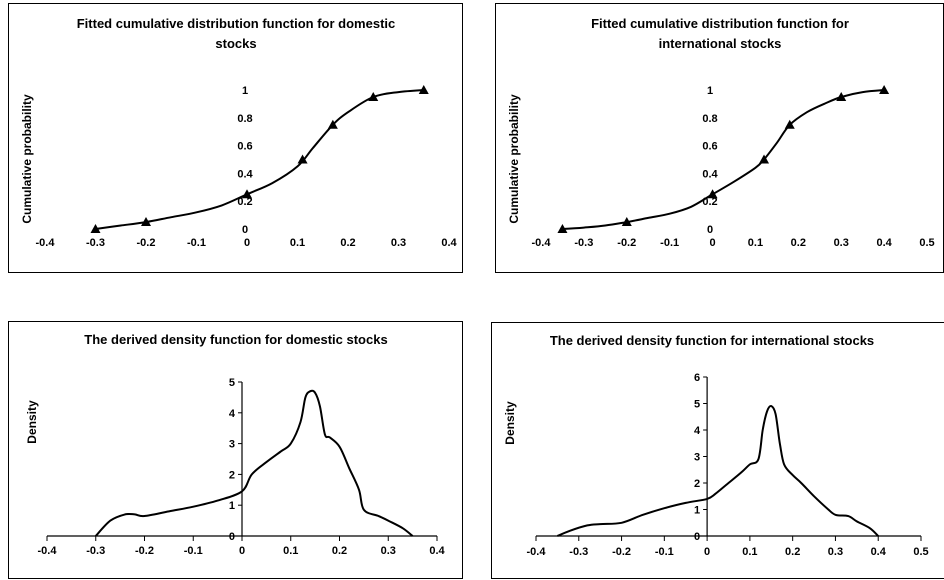 This screenshot has width=944, height=580. Describe the element at coordinates (244, 202) in the screenshot. I see `y-tick-label: 0.2` at that location.